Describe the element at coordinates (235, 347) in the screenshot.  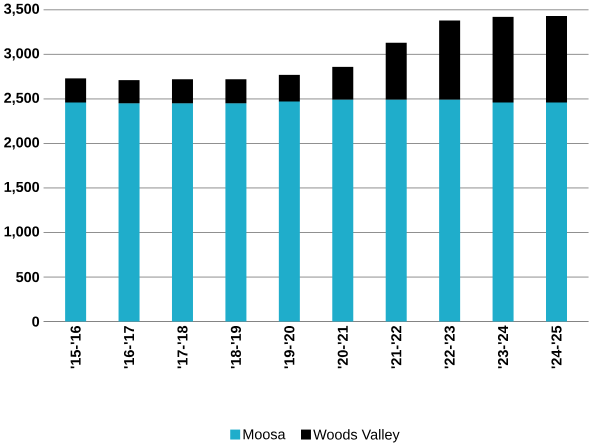
I see `x-tick-label: '18-'19` at that location.